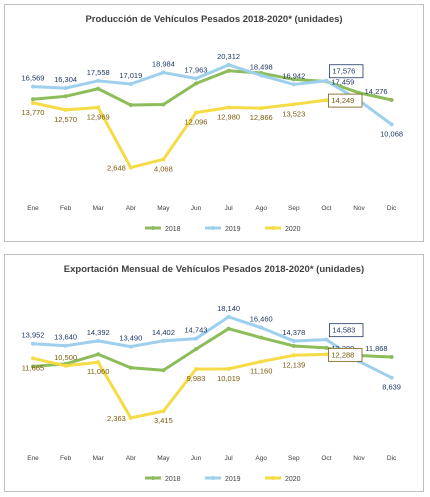 The height and width of the screenshot is (497, 430). Describe the element at coordinates (228, 378) in the screenshot. I see `data-label: 10,019` at that location.